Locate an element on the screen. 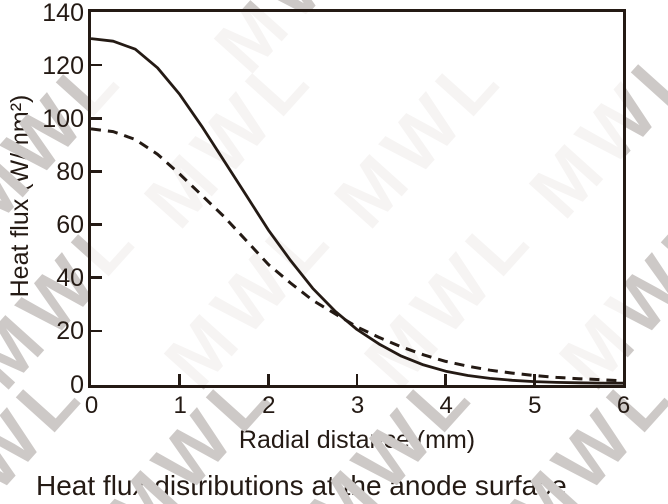 The height and width of the screenshot is (504, 668). x-tick-label: 2 is located at coordinates (269, 405).